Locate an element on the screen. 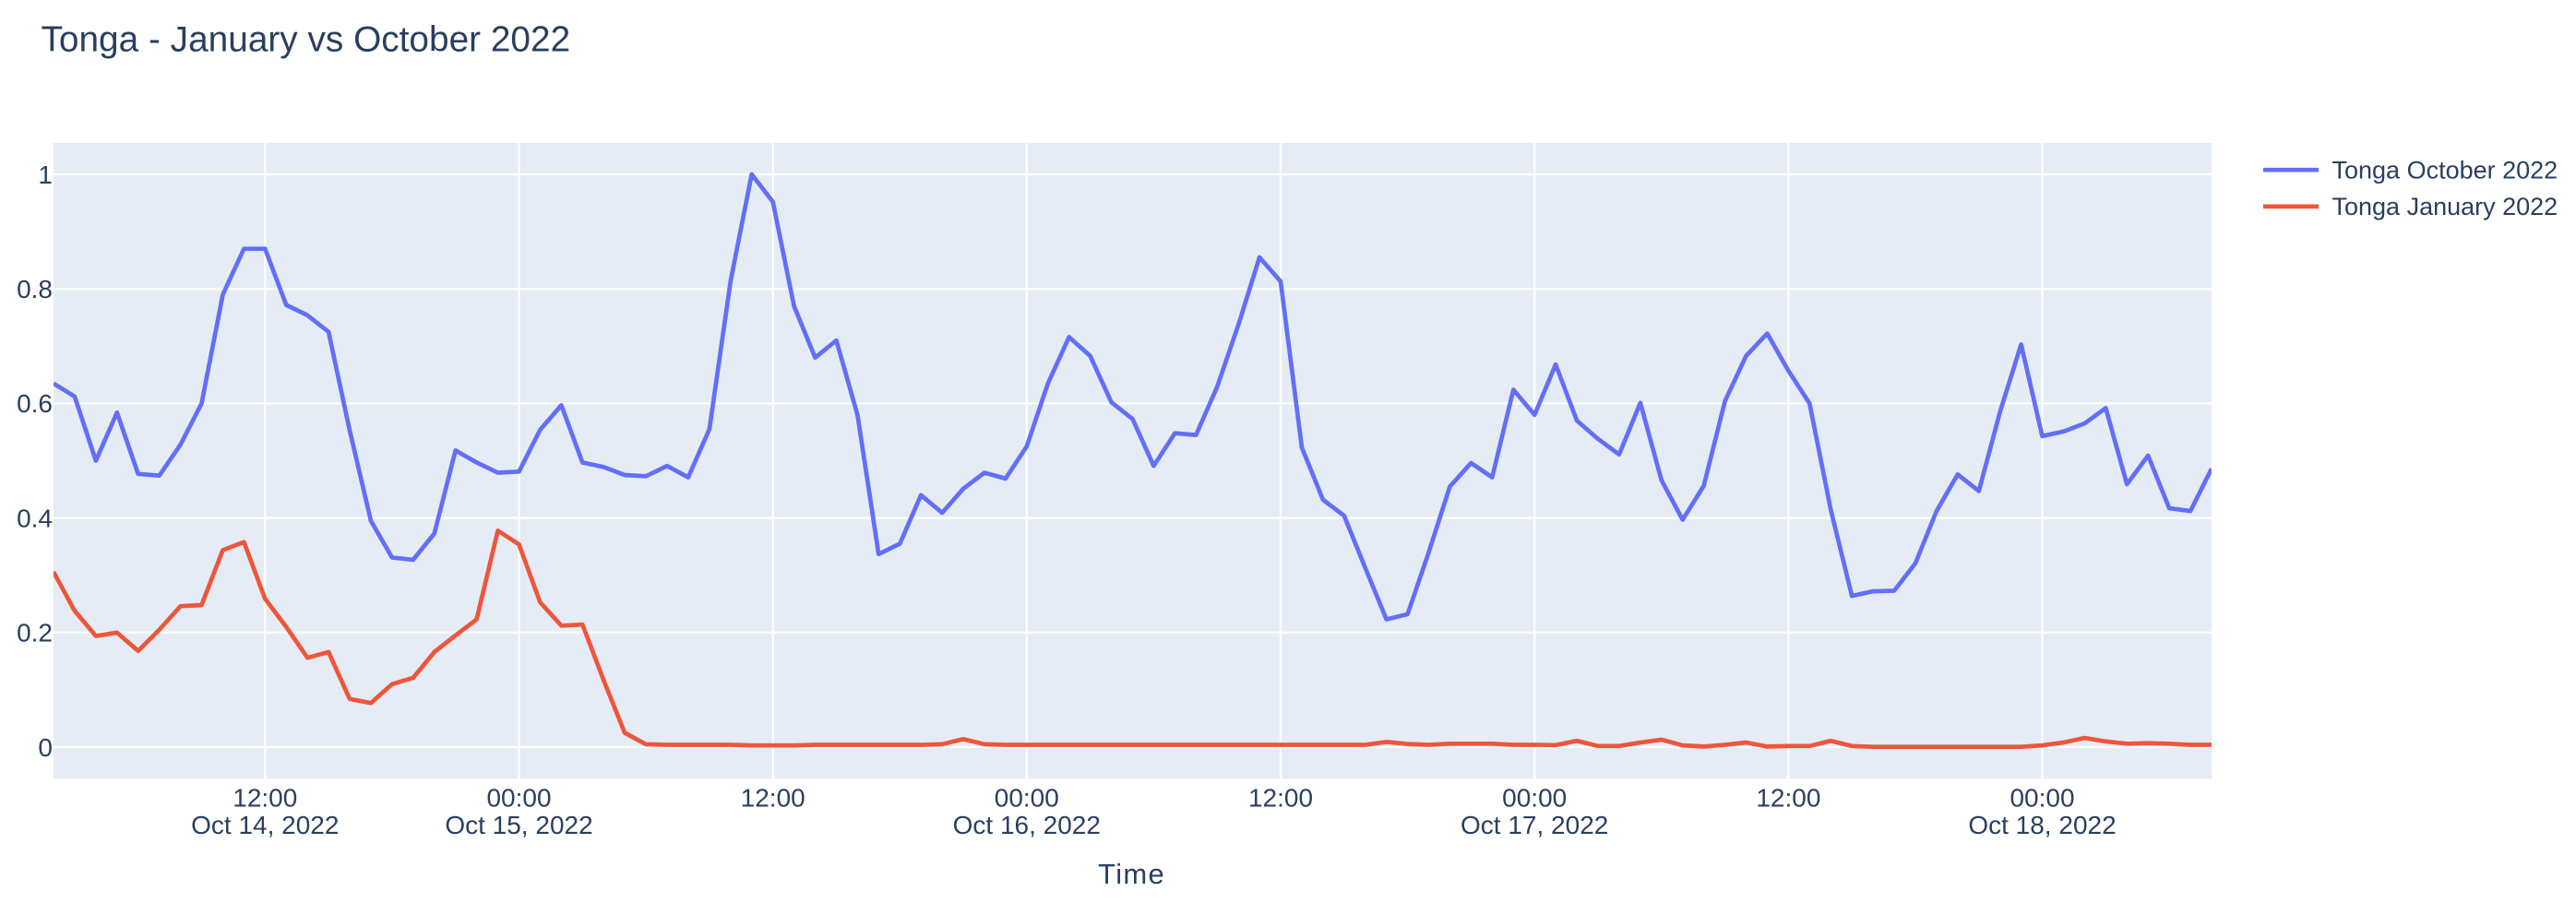  svg-text: 0.6 is located at coordinates (35, 403).